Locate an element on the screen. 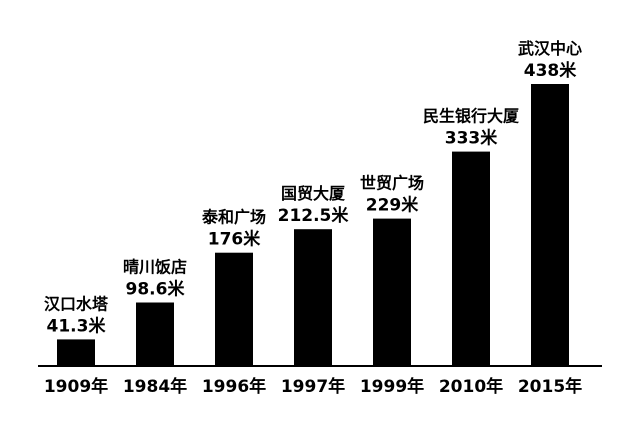 The height and width of the screenshot is (427, 640). bar-name-label: 晴川饭店 is located at coordinates (155, 267).